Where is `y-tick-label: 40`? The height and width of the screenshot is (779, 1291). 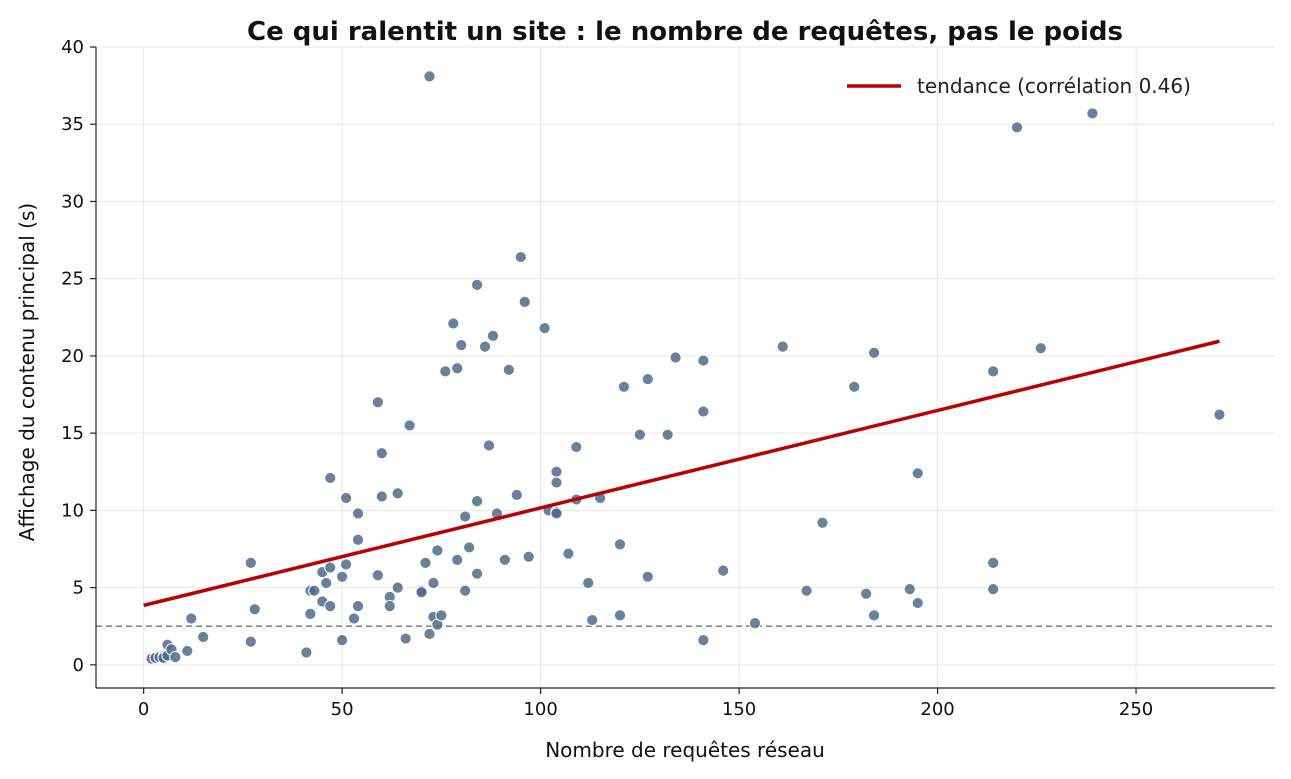
y-tick-label: 40 is located at coordinates (72, 47).